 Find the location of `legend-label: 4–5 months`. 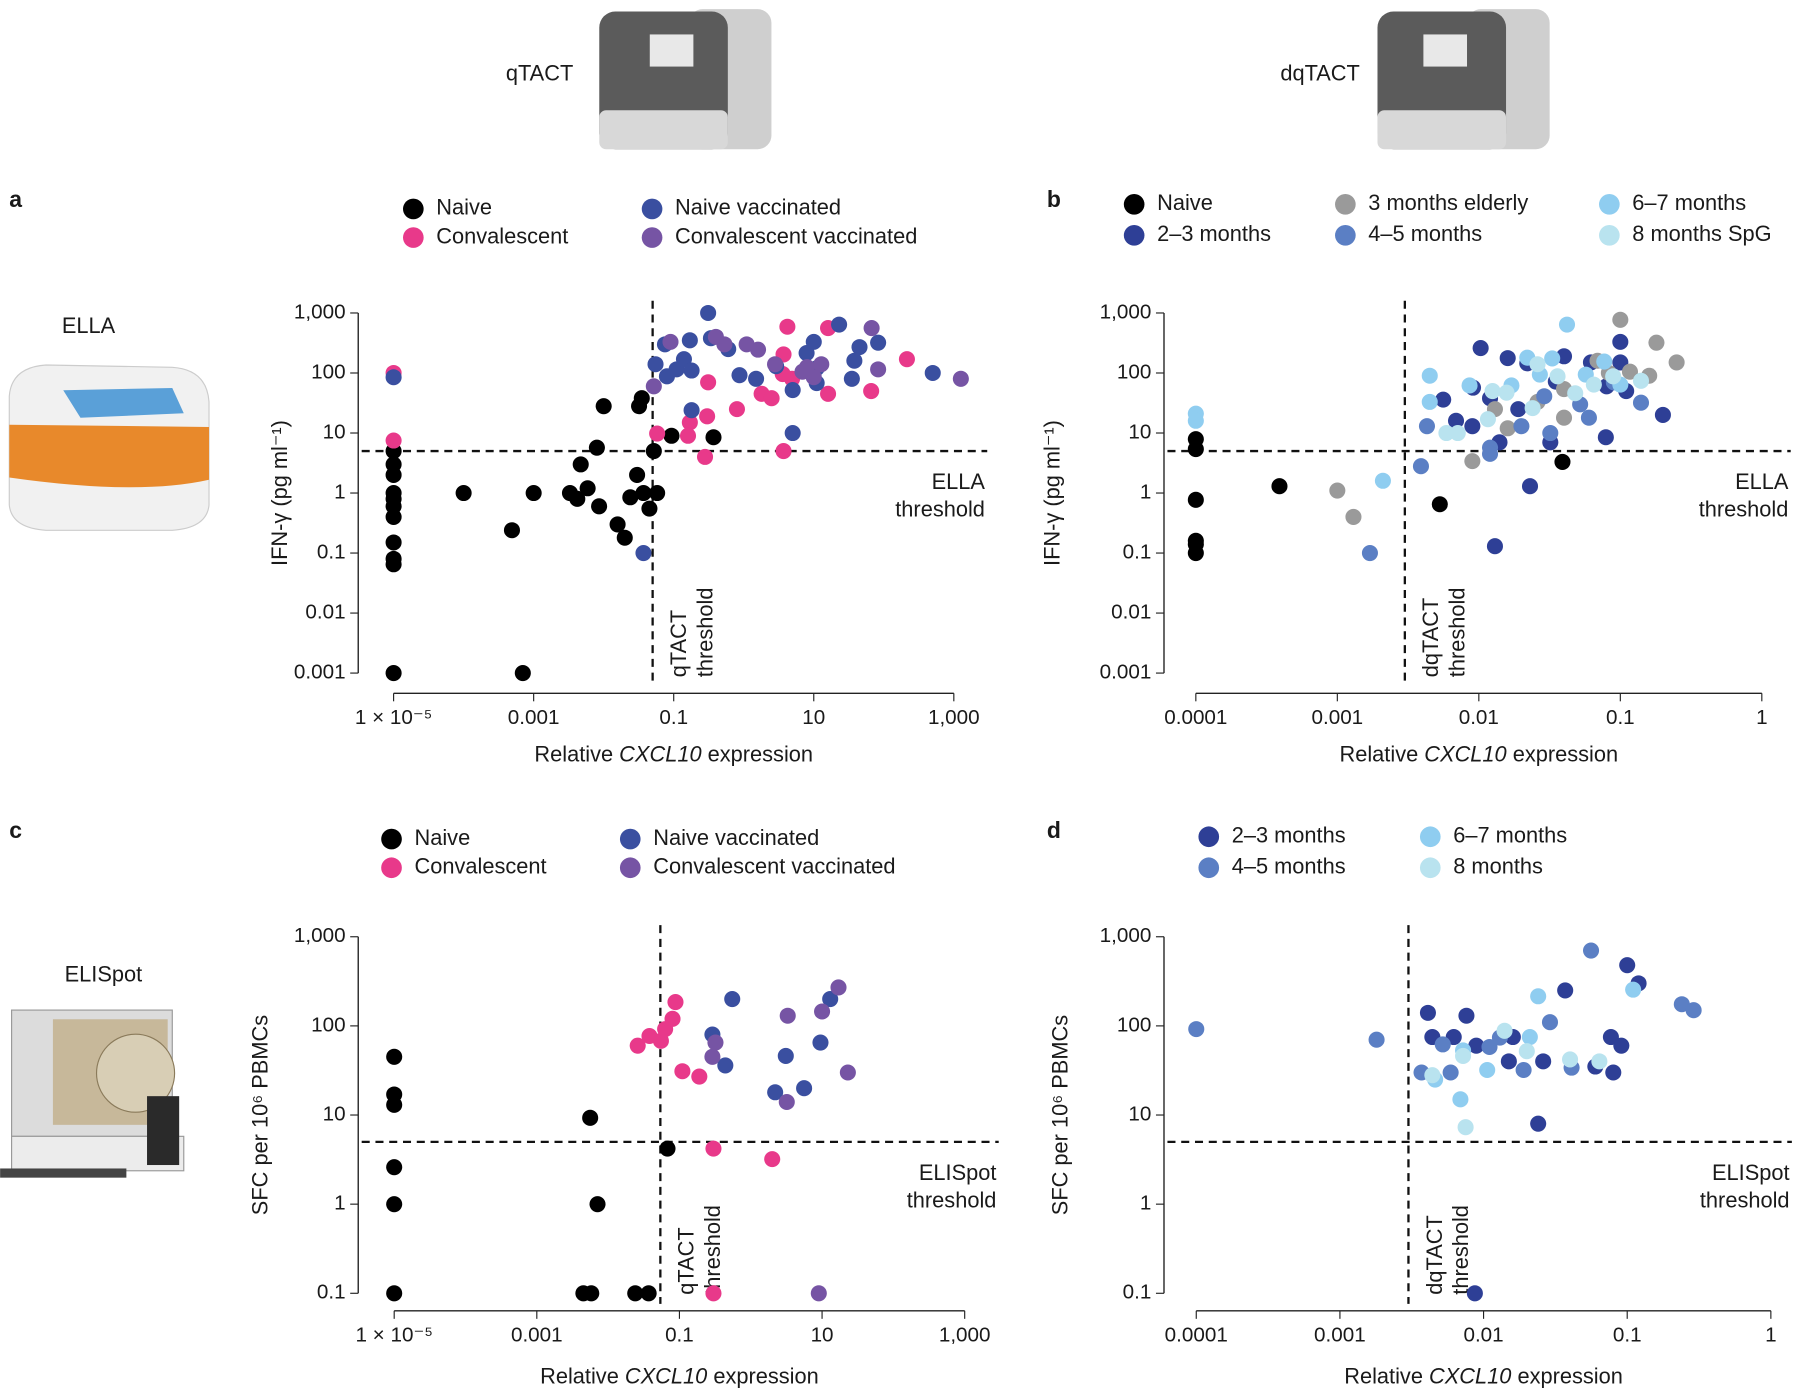

legend-label: 4–5 months is located at coordinates (1425, 233).